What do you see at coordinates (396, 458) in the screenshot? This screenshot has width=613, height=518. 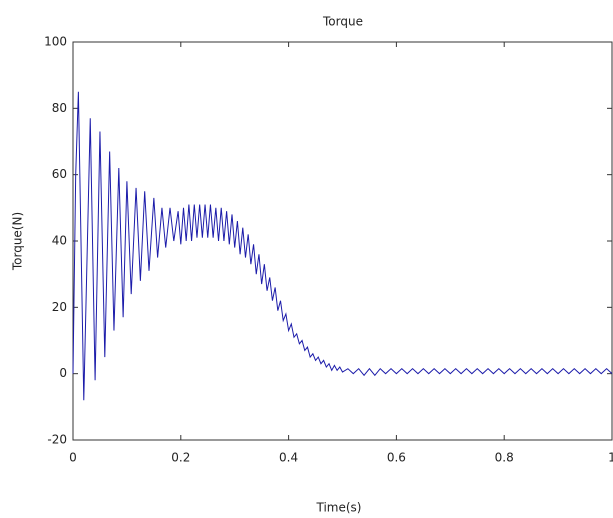 I see `x-tick-label: 0.6` at bounding box center [396, 458].